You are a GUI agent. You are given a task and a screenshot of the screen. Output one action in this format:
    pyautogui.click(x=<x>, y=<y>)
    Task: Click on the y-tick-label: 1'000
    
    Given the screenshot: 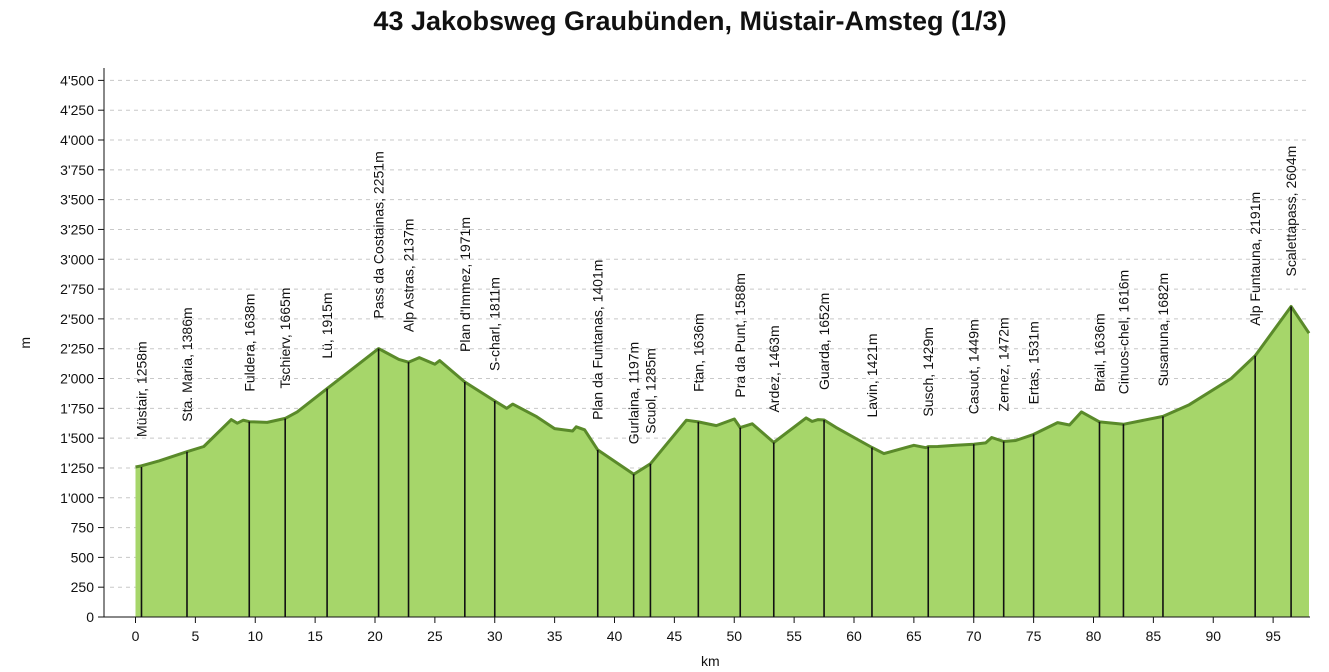 What is the action you would take?
    pyautogui.click(x=77, y=498)
    